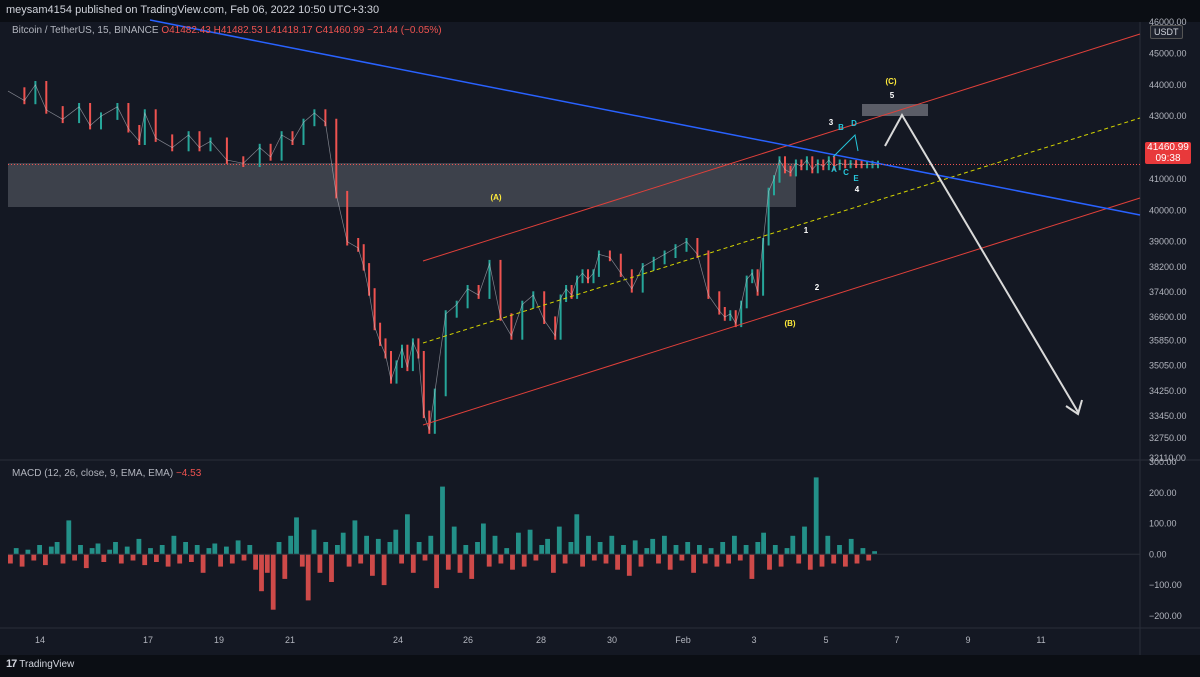  I want to click on time-tick-label: Feb, so click(683, 640).